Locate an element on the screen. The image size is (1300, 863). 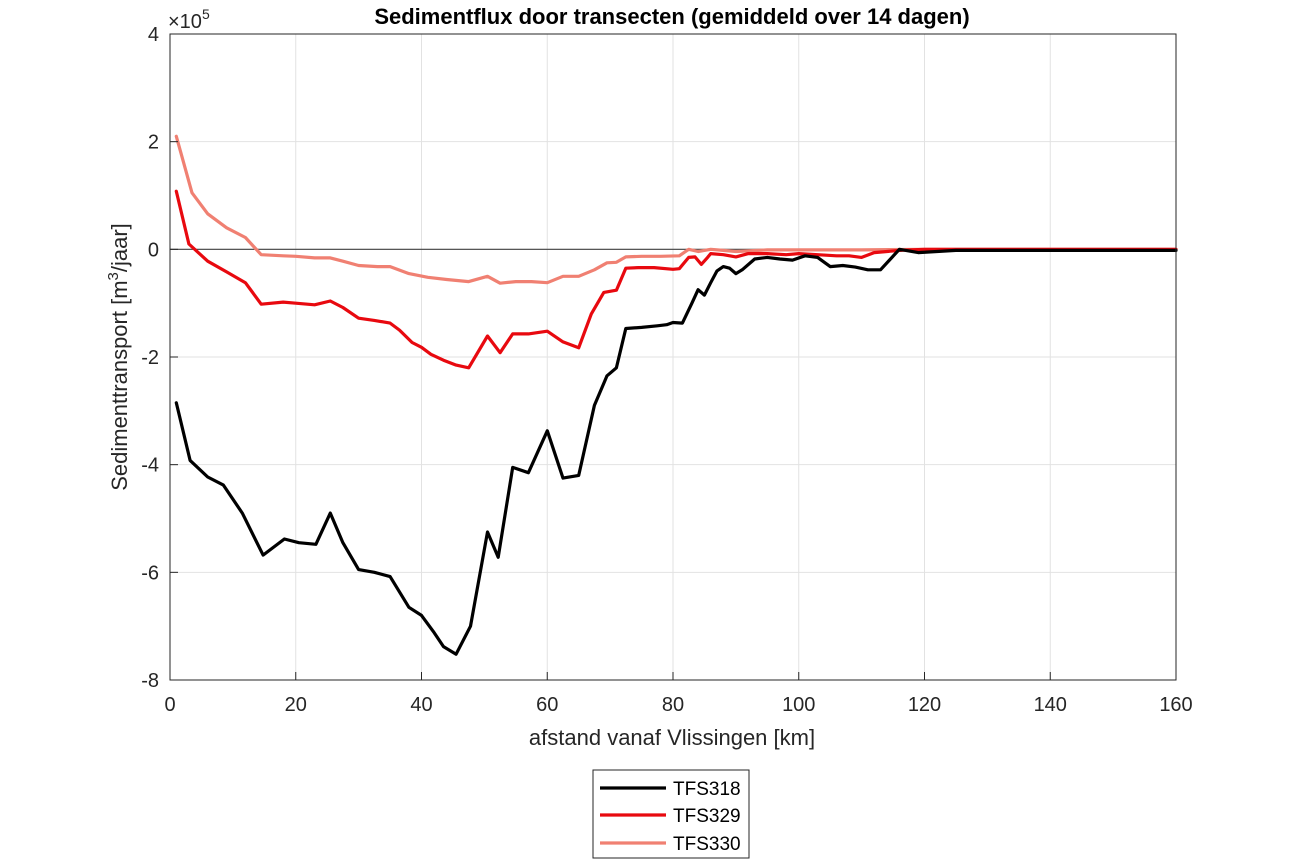
legend-label-tfs318: TFS318 is located at coordinates (707, 789).